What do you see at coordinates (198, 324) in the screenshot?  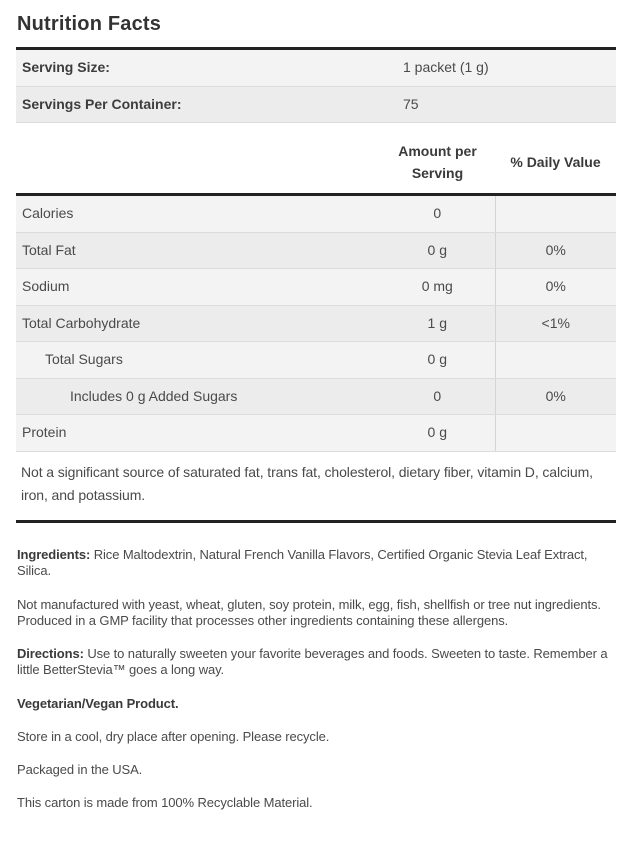 I see `nutrient-name: Total Carbohydrate` at bounding box center [198, 324].